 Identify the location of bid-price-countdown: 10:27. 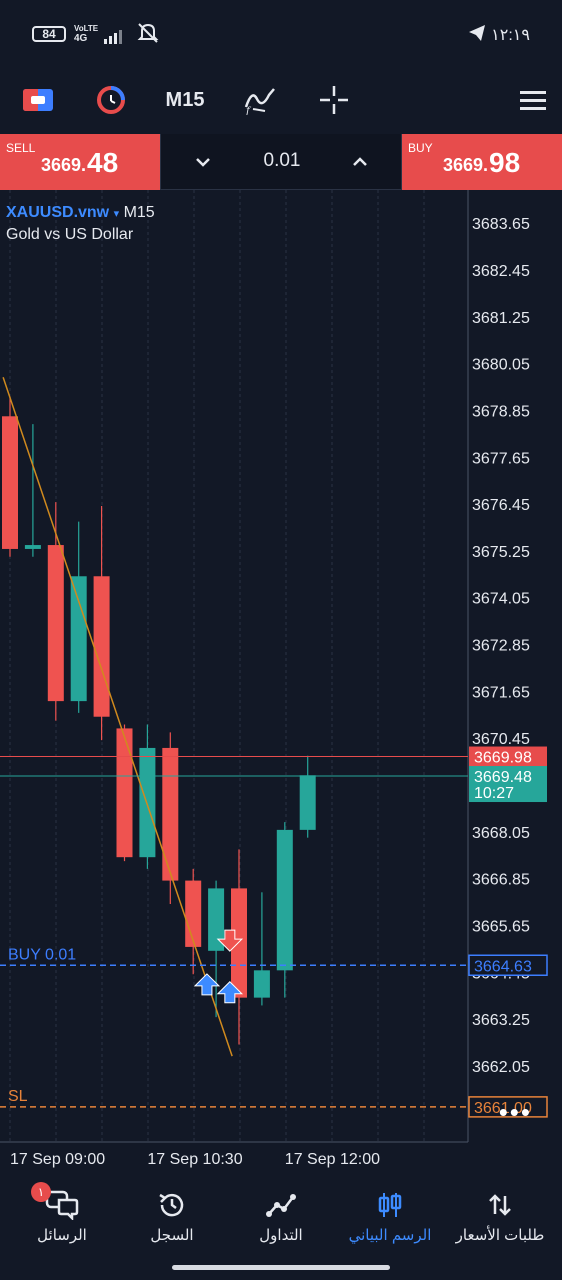
(494, 793).